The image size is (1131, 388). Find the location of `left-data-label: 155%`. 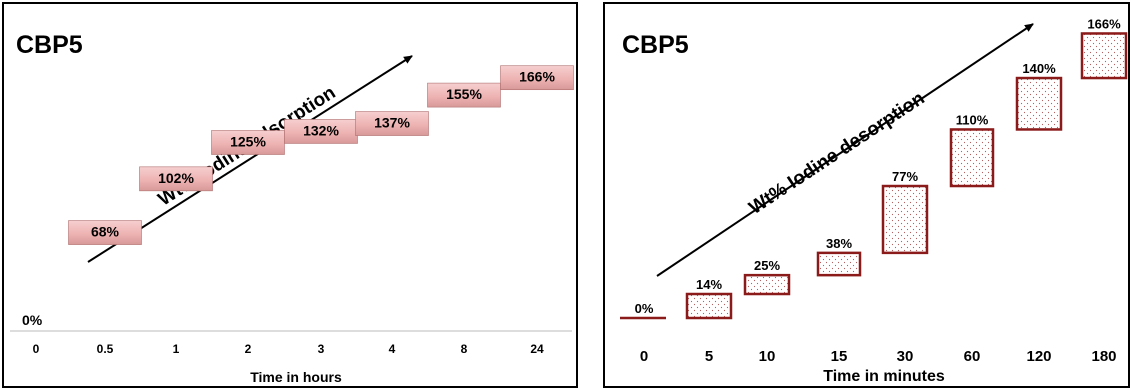

left-data-label: 155% is located at coordinates (464, 94).